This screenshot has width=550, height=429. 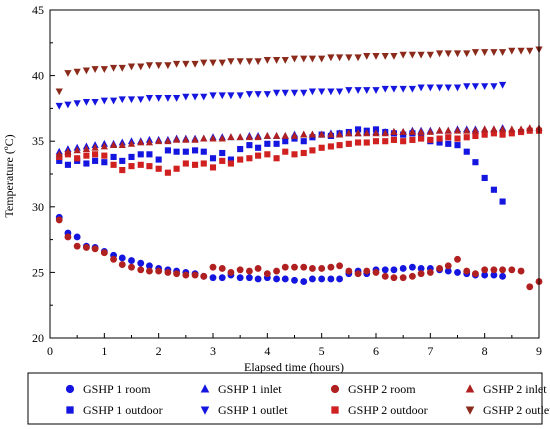 What do you see at coordinates (159, 351) in the screenshot?
I see `x-tick-label: 2` at bounding box center [159, 351].